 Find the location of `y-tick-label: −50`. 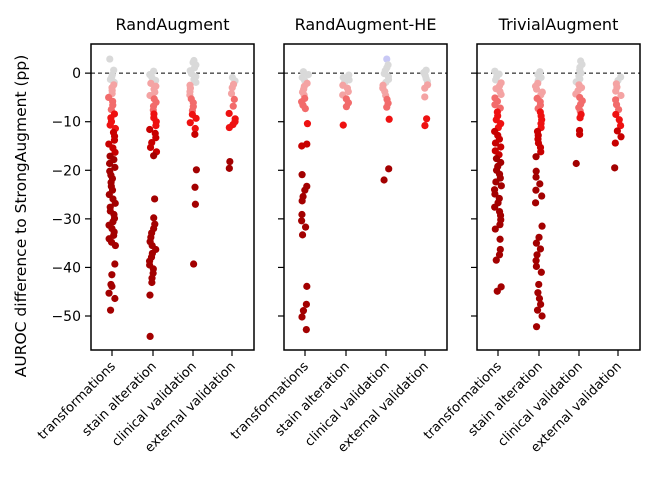

y-tick-label: −50 is located at coordinates (66, 317).